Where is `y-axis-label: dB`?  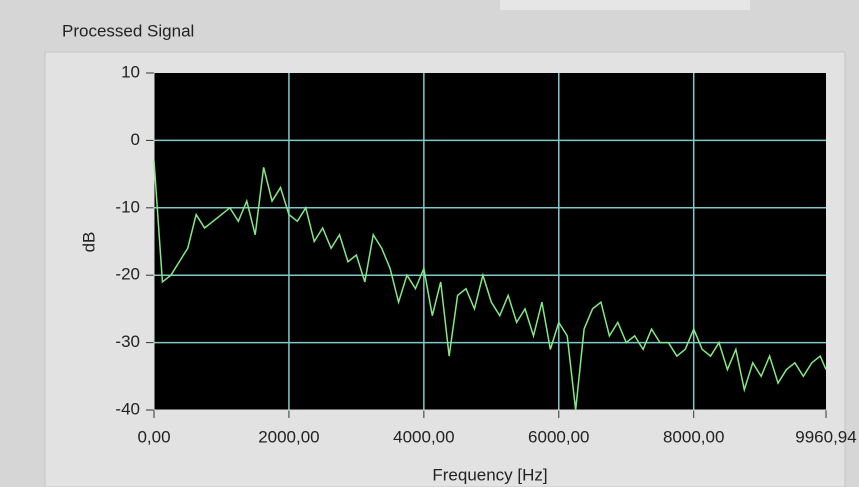
y-axis-label: dB is located at coordinates (88, 242).